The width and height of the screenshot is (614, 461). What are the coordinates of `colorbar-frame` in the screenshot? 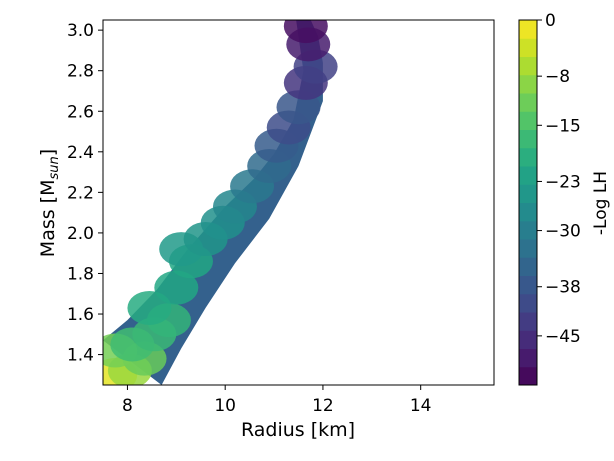 It's located at (528, 202).